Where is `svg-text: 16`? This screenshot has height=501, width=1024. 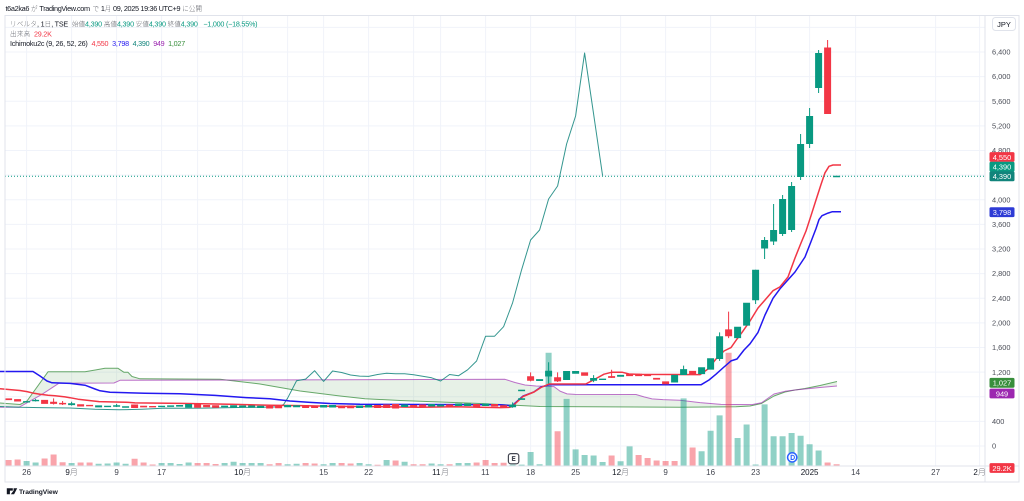 svg-text: 16 is located at coordinates (710, 472).